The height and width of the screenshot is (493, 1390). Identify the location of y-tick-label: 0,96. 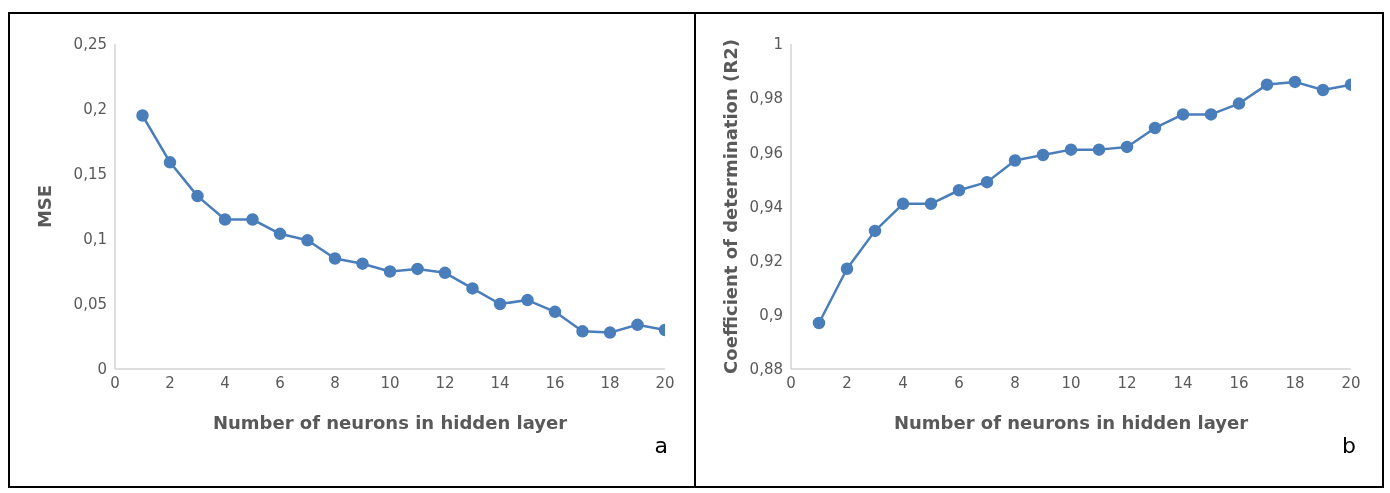
(766, 152).